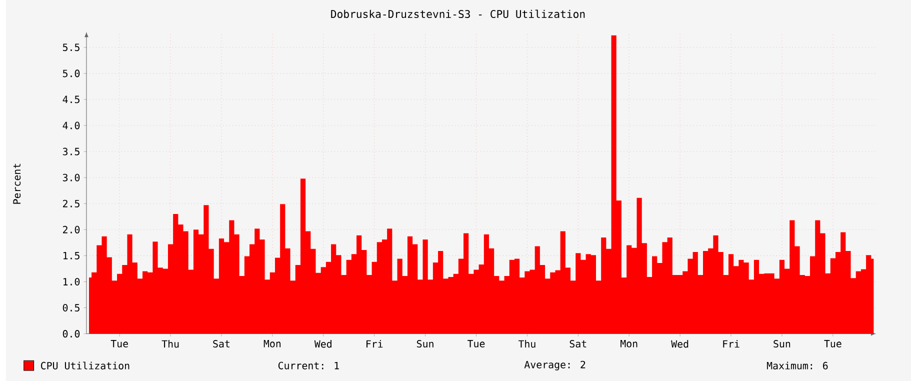 The image size is (911, 381). What do you see at coordinates (71, 47) in the screenshot?
I see `y-tick-label: 5.5` at bounding box center [71, 47].